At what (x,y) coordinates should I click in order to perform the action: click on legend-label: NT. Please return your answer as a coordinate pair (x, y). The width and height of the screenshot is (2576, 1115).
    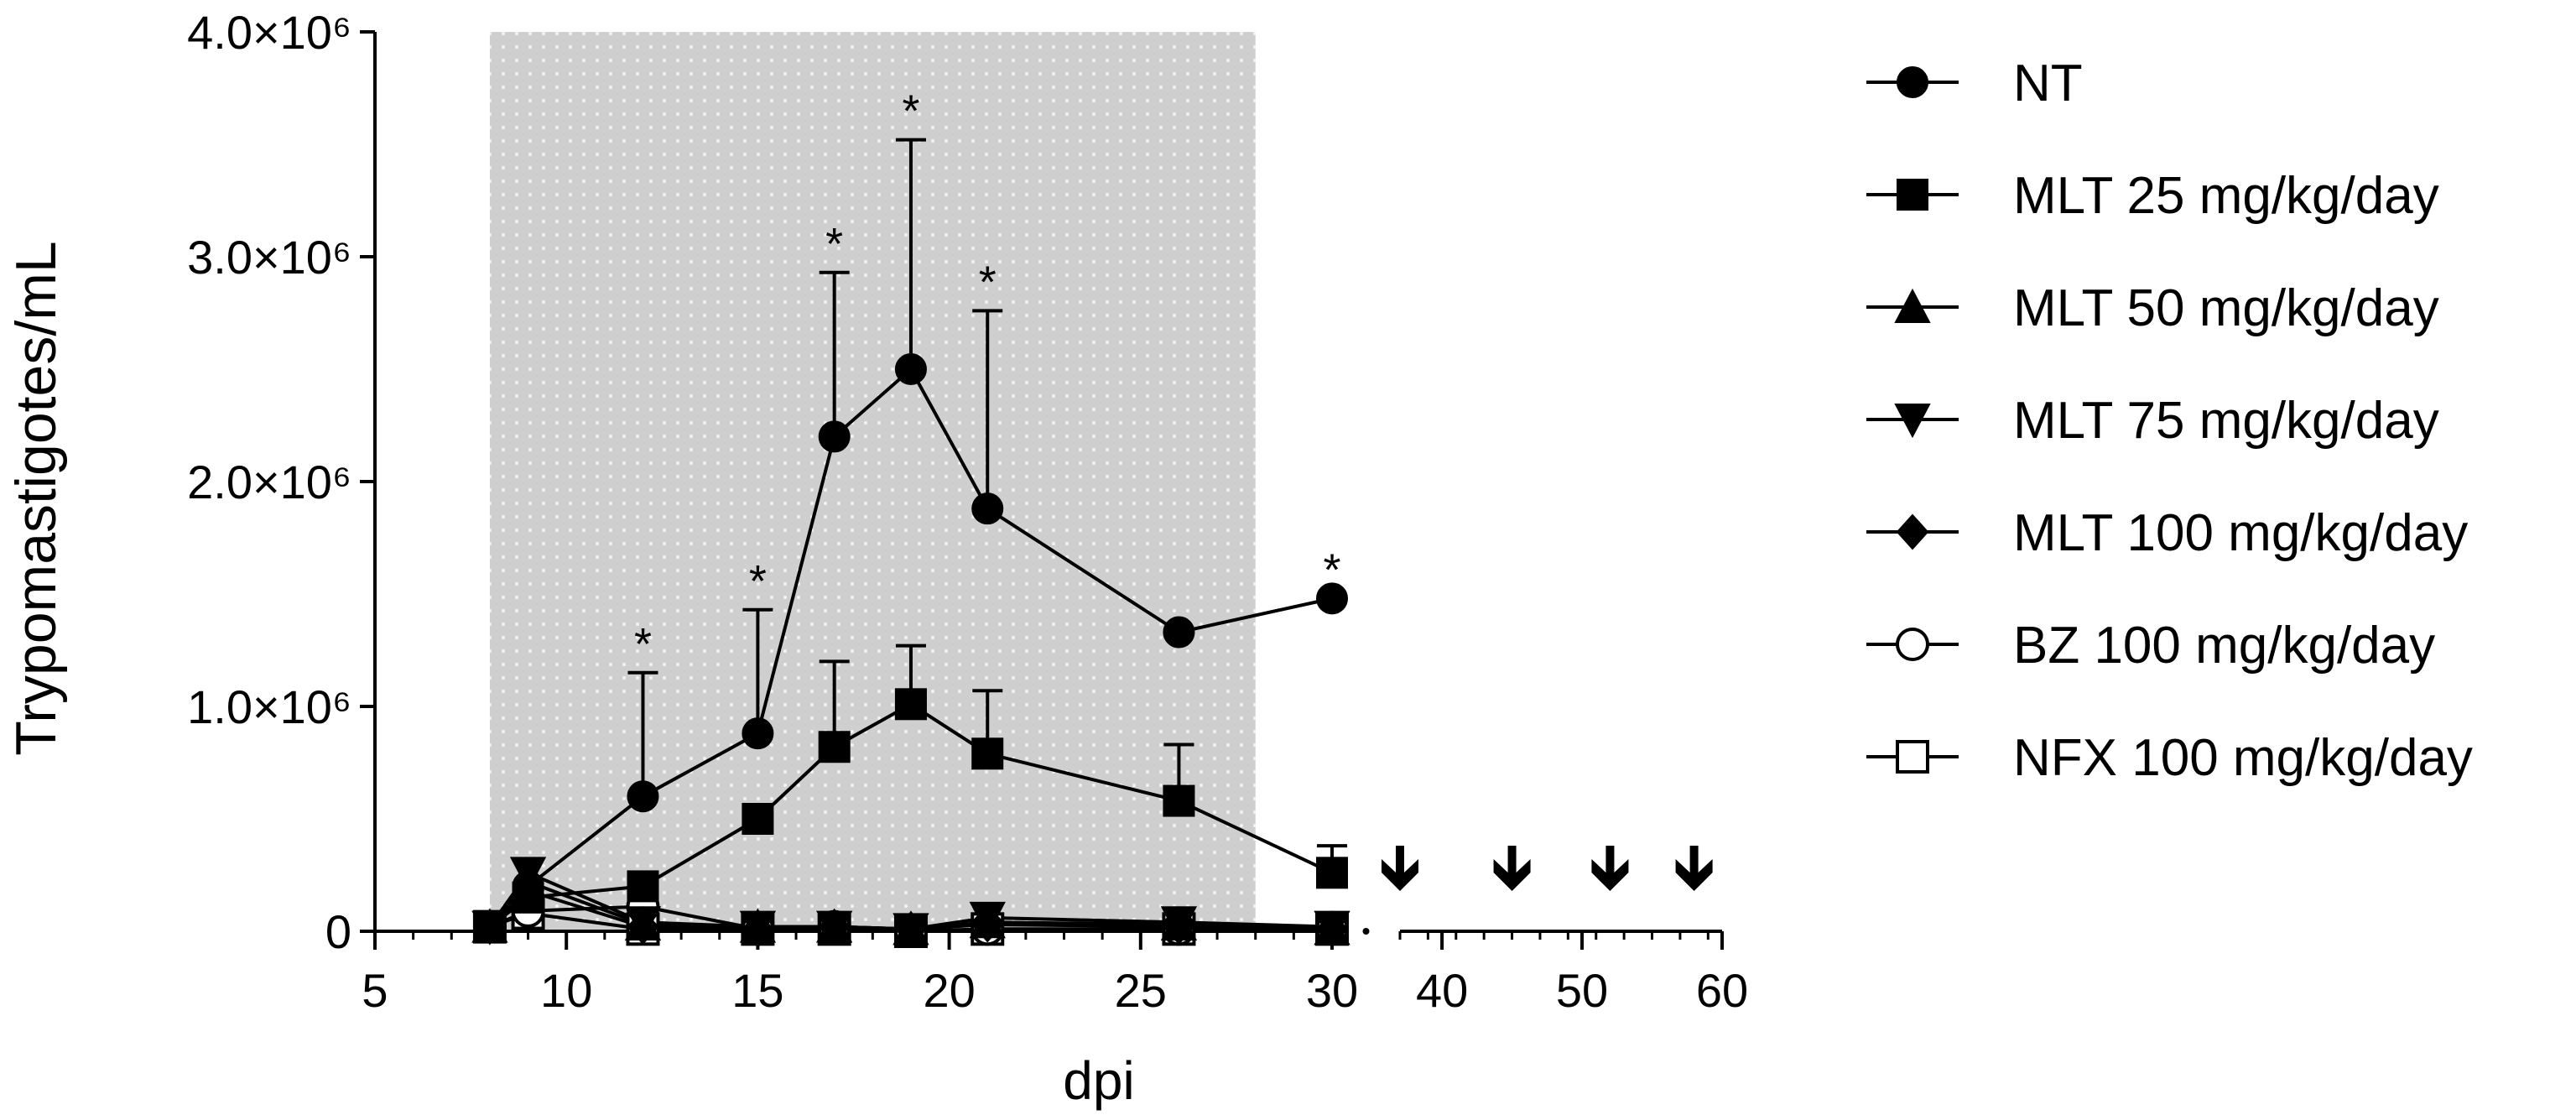
    Looking at the image, I should click on (2048, 83).